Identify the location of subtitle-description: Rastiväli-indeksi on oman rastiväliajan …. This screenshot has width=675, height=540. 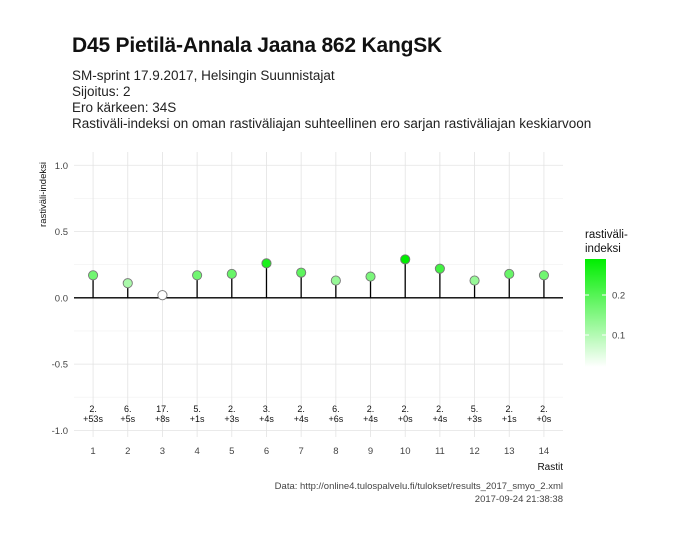
(332, 123).